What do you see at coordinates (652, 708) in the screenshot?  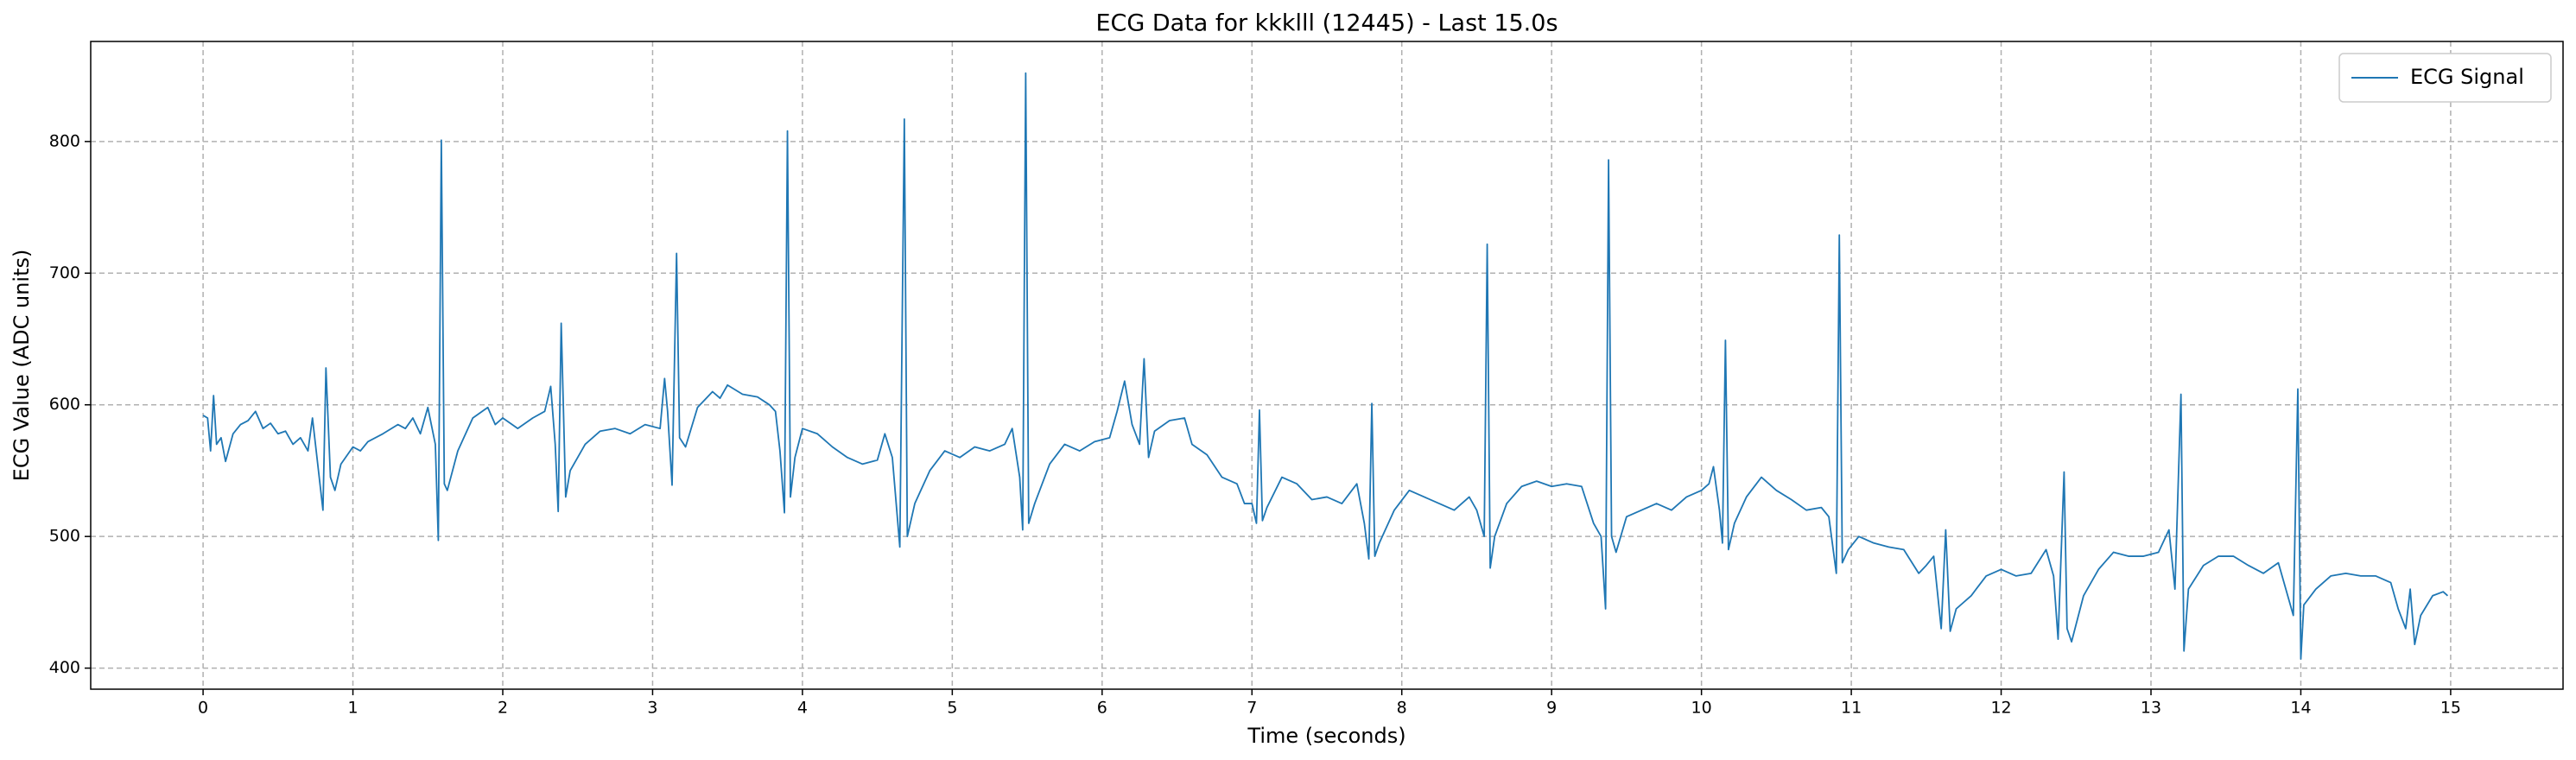 I see `x-tick-label: 3` at bounding box center [652, 708].